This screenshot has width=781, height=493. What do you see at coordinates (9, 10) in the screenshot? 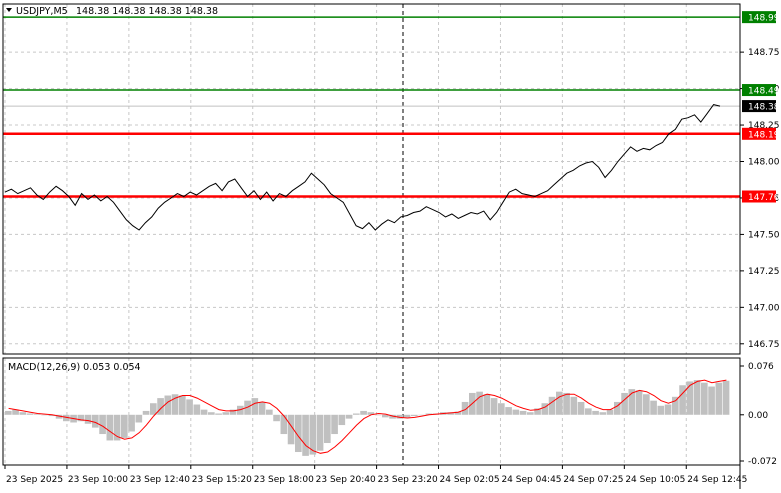
I see `dropdown-triangle-icon` at bounding box center [9, 10].